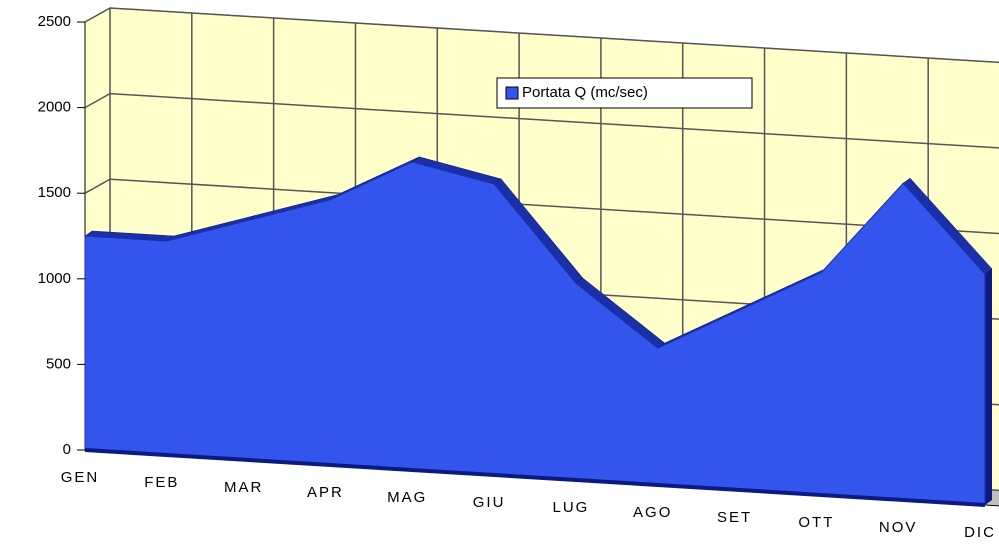  I want to click on y-tick-label: 2500, so click(54, 21).